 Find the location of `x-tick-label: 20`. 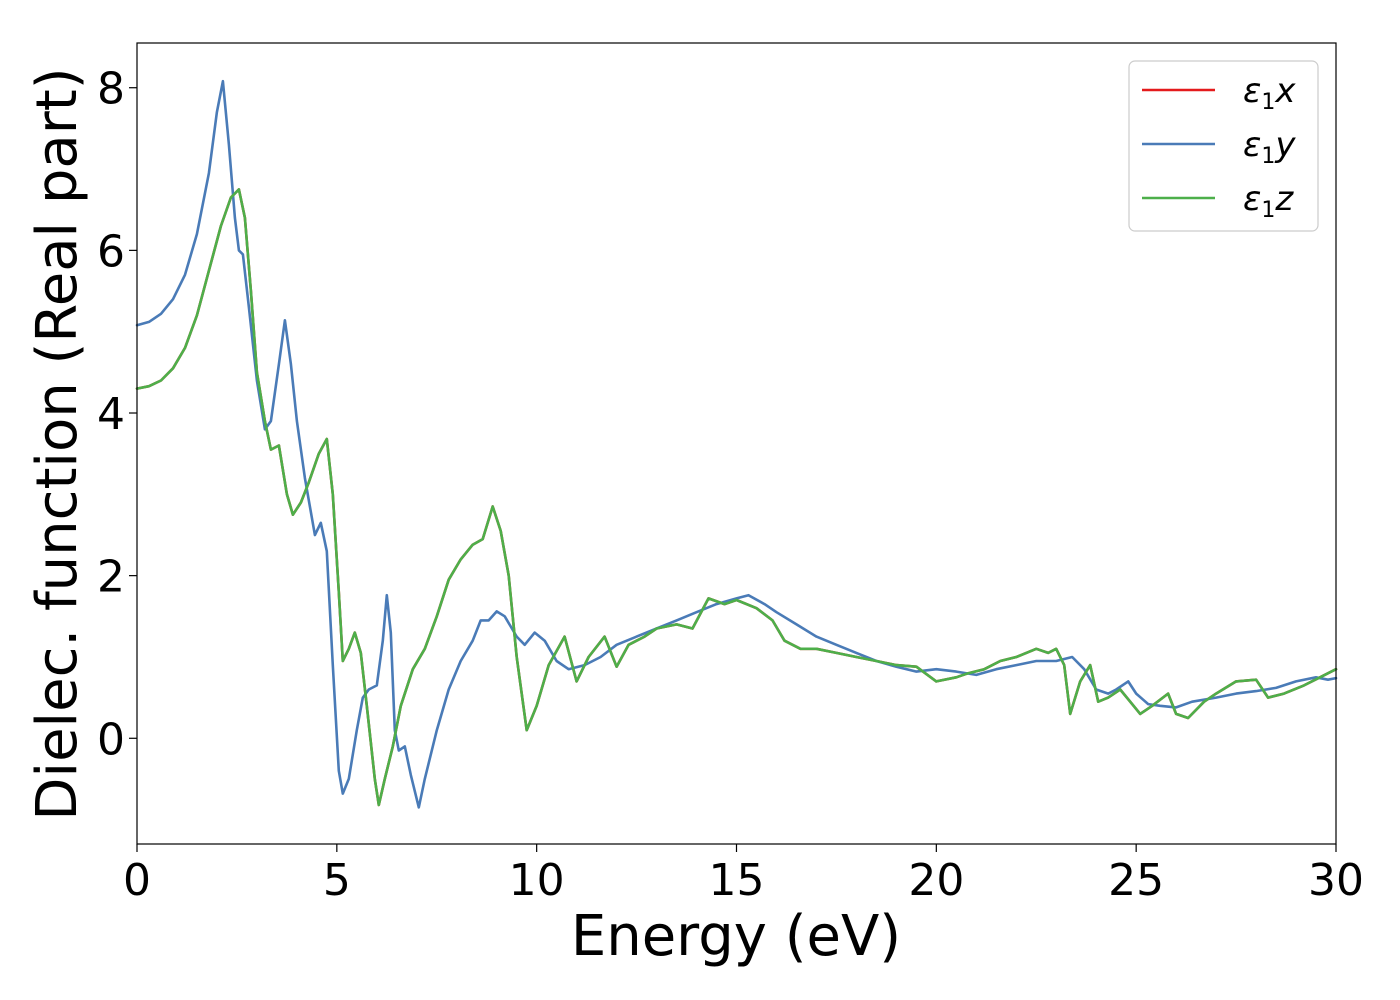

x-tick-label: 20 is located at coordinates (936, 880).